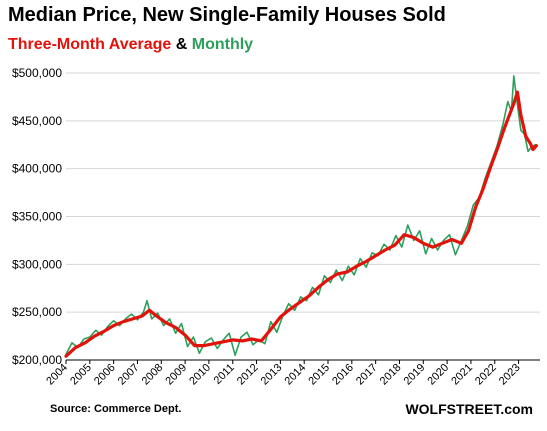 Image resolution: width=547 pixels, height=431 pixels. I want to click on source-note: Source: Commerce Dept., so click(116, 409).